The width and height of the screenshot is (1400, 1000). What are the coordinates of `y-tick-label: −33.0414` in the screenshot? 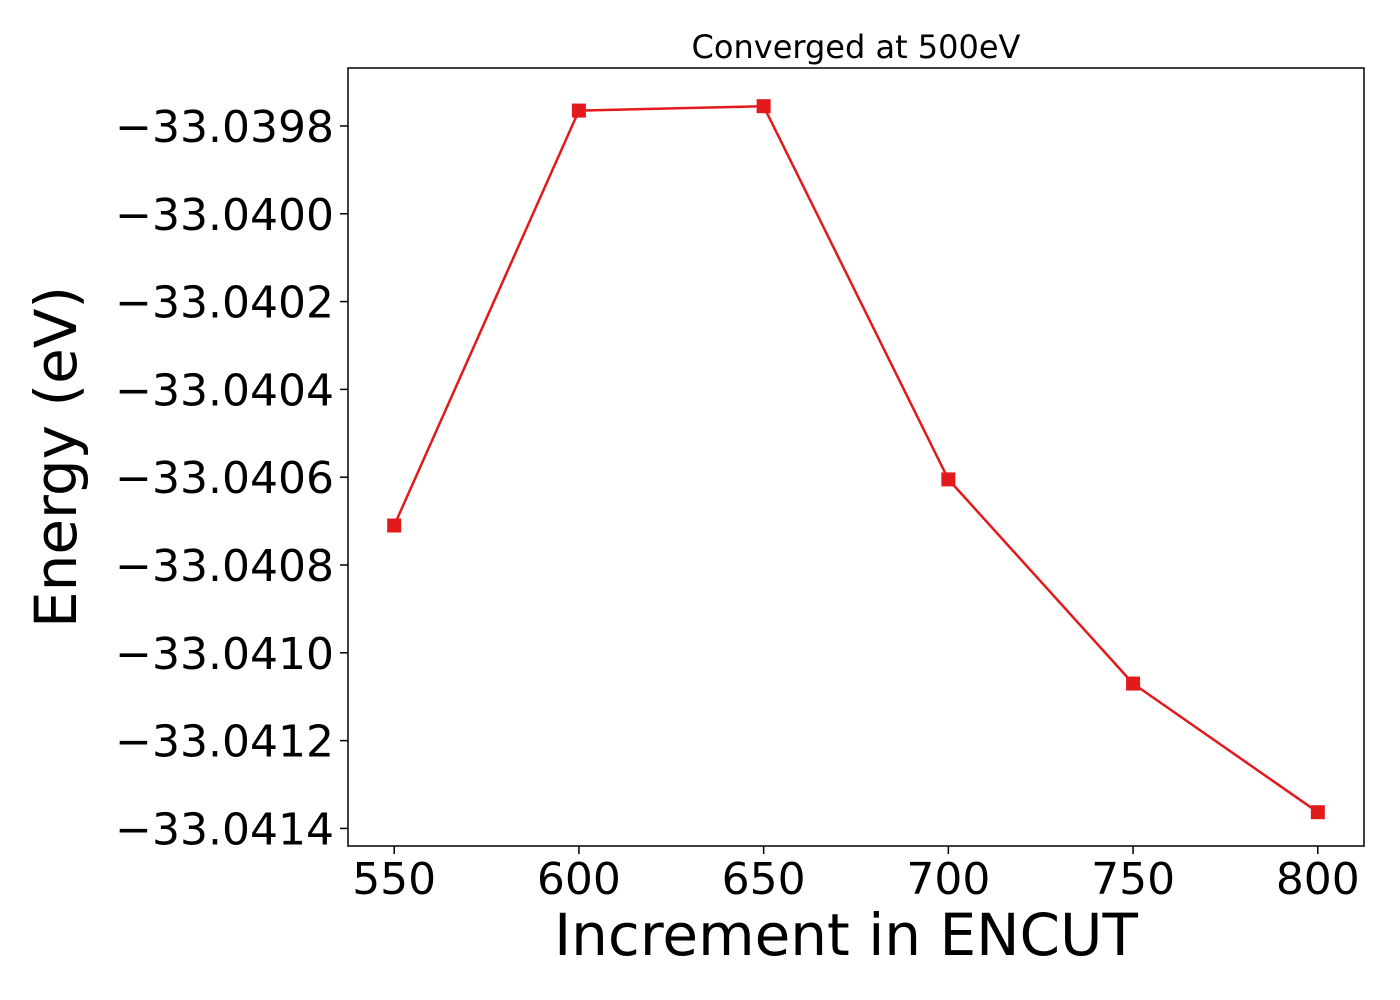 It's located at (224, 829).